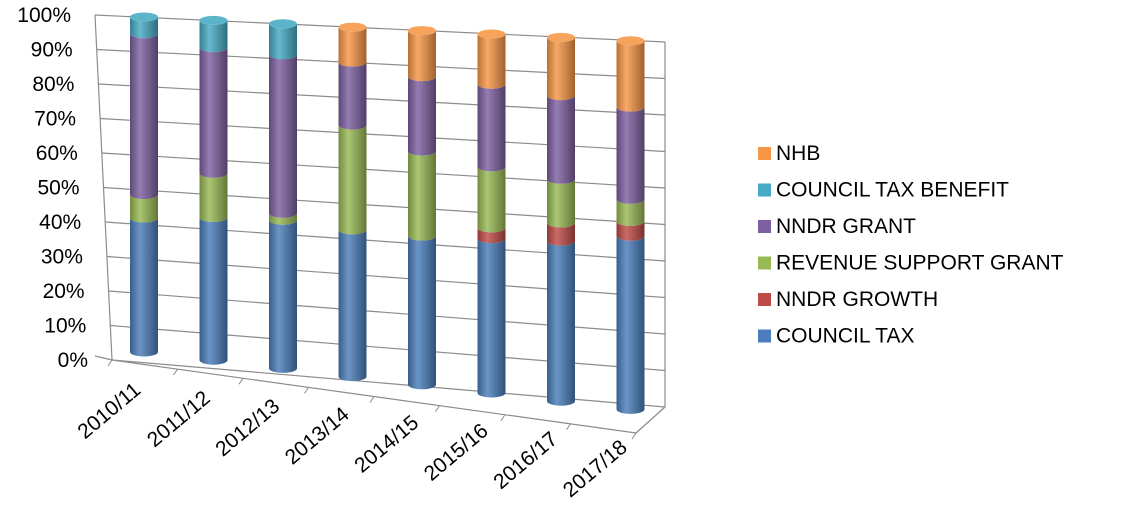 This screenshot has height=521, width=1128. Describe the element at coordinates (65, 326) in the screenshot. I see `y-tick-label: 10%` at that location.